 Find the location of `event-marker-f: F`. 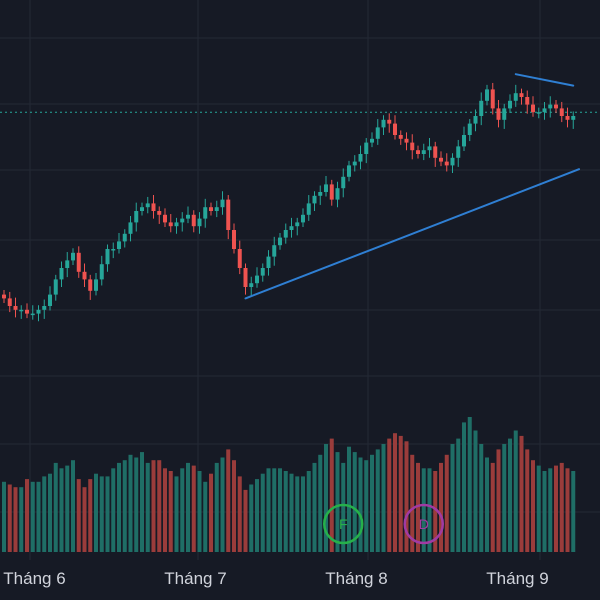

event-marker-f: F is located at coordinates (343, 524).